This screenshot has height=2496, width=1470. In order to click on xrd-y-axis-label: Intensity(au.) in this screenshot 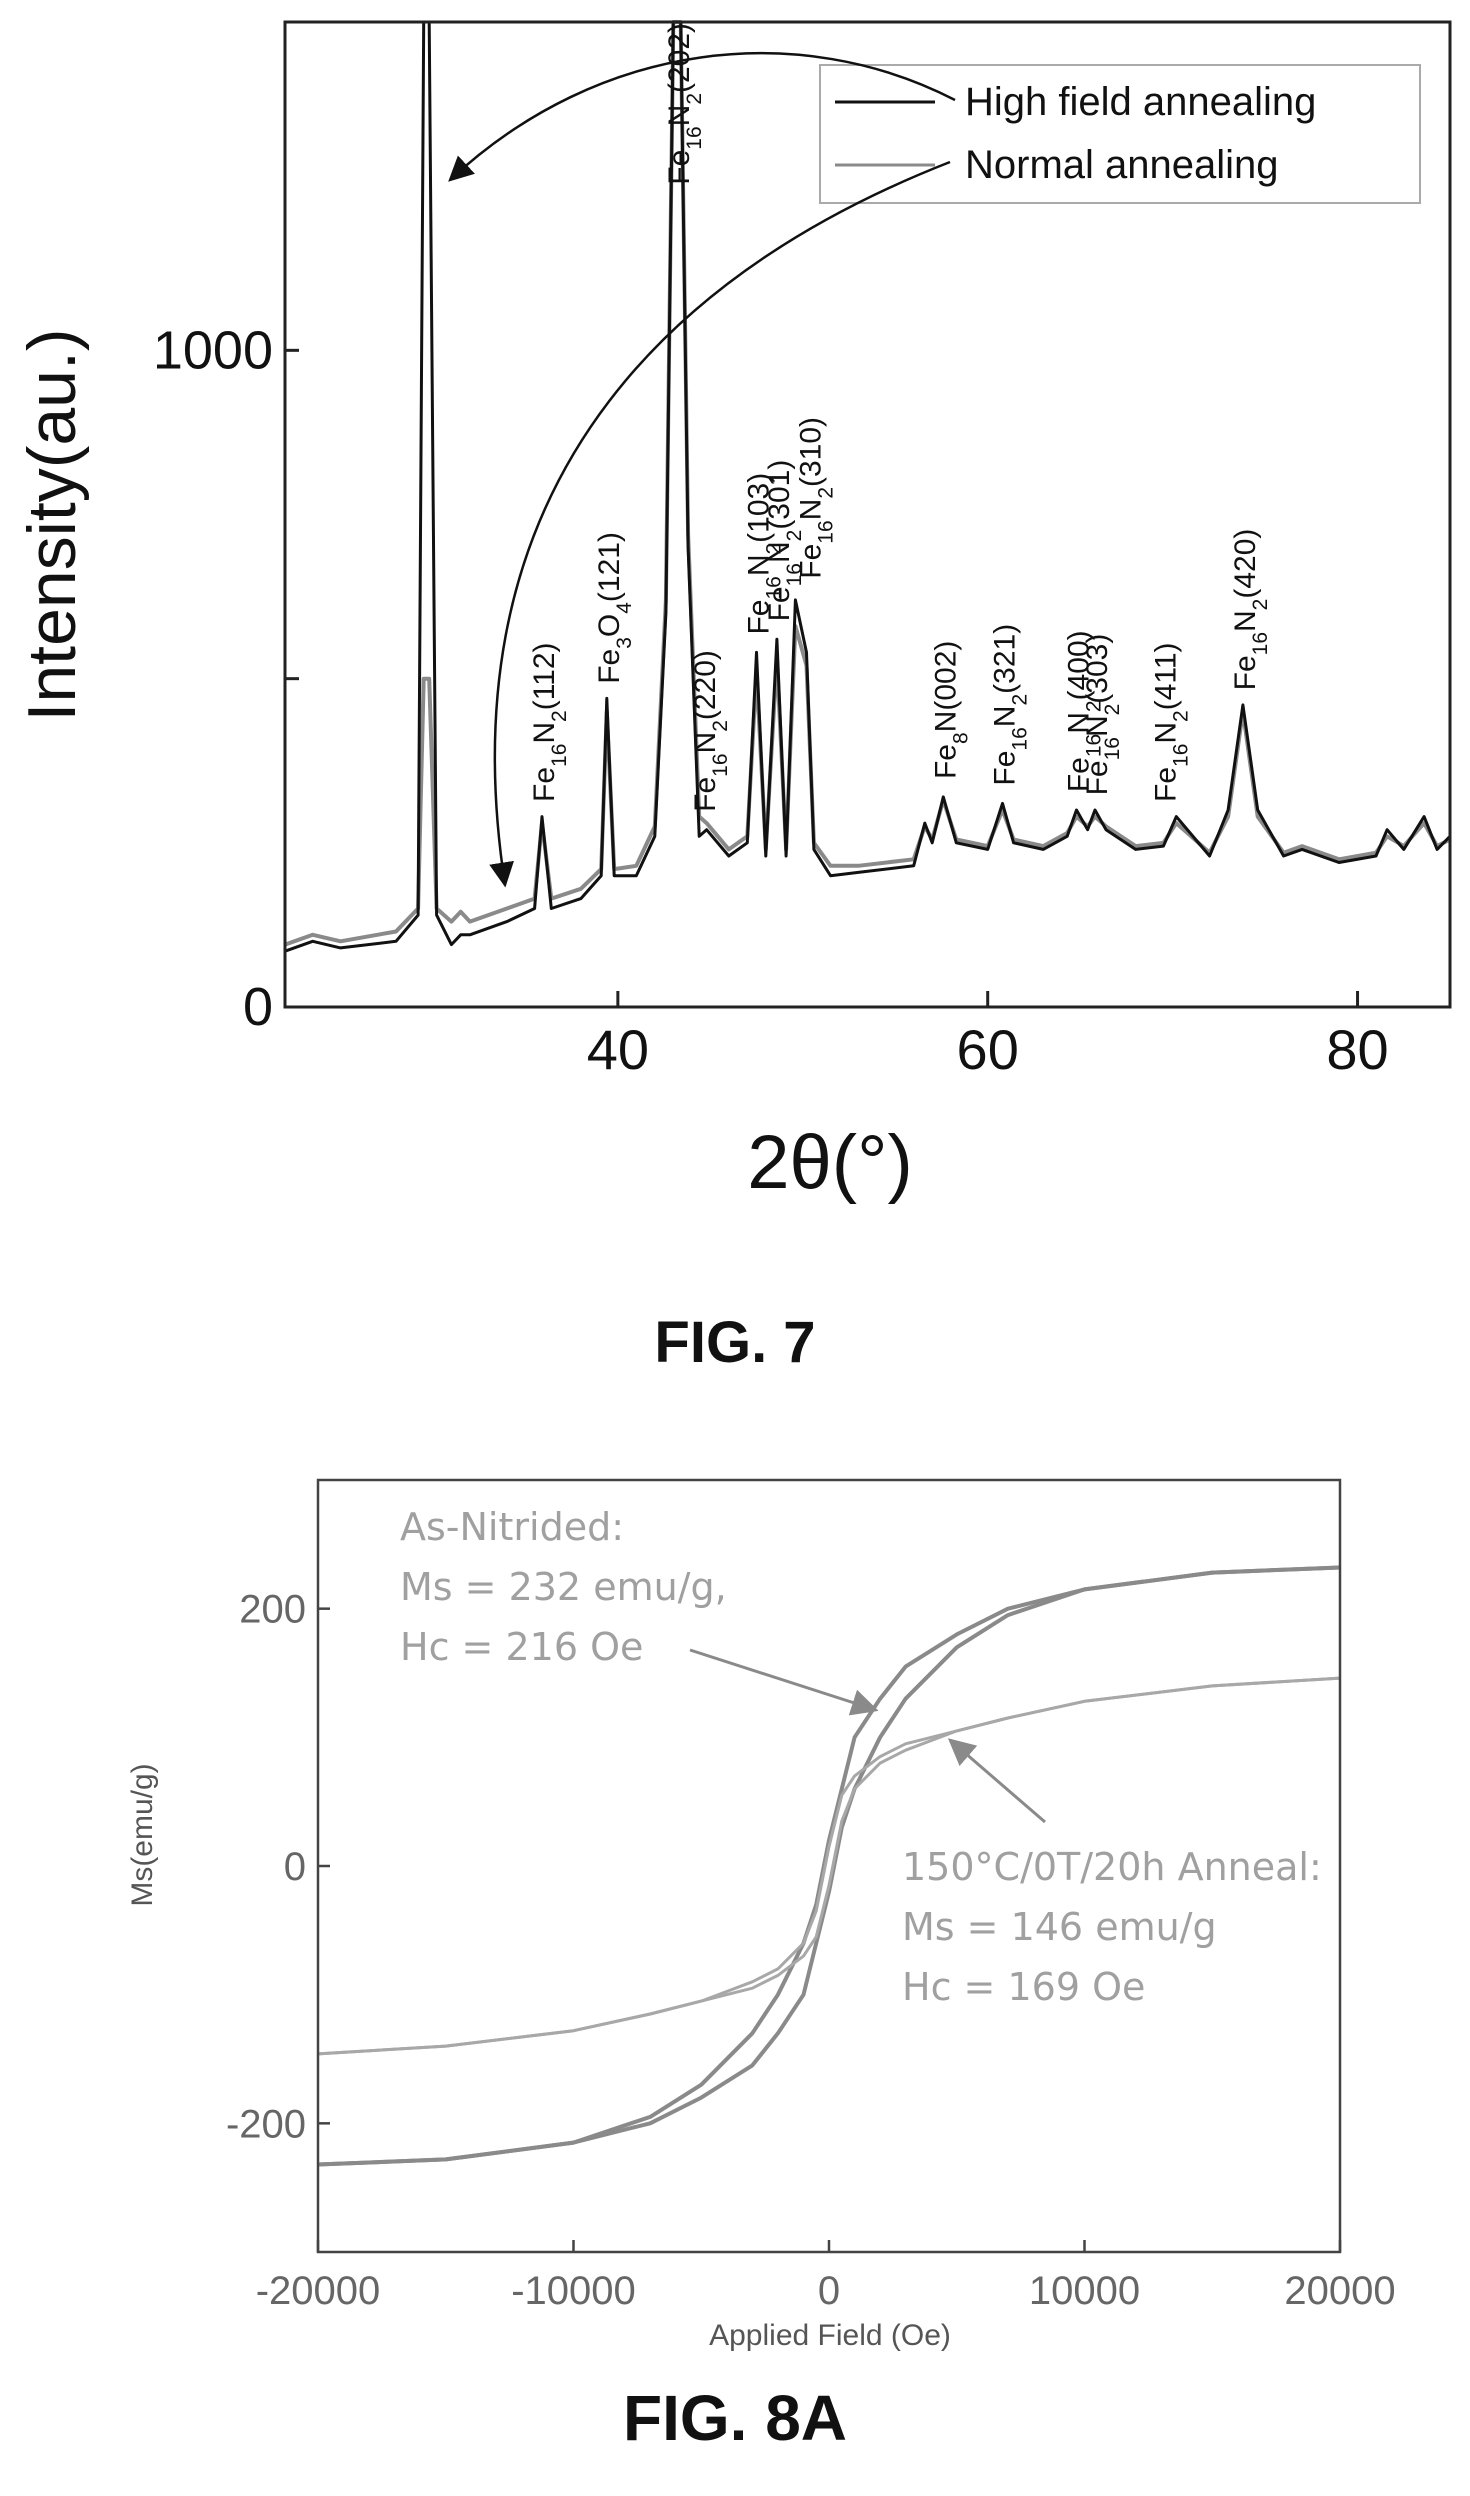, I will do `click(52, 524)`.